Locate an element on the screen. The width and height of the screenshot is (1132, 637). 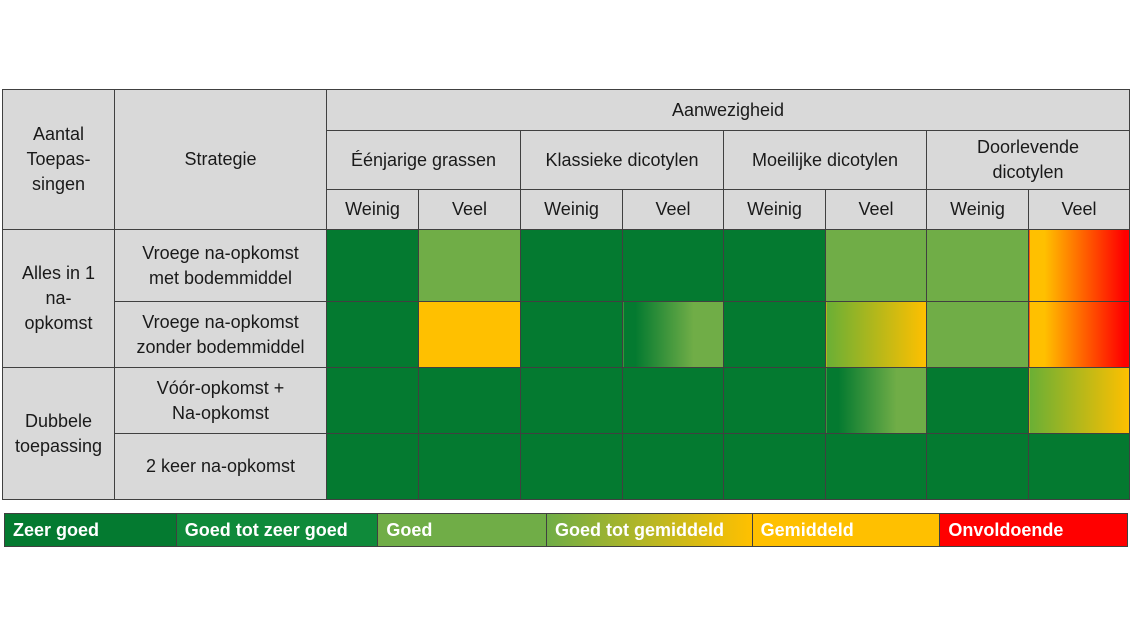
header-group-klassieke-dicotylen: Klassieke dicotylen is located at coordinates (622, 160).